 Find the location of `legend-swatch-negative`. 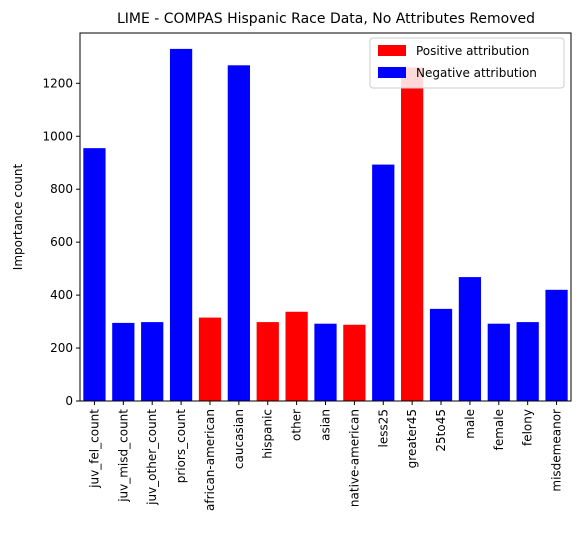

legend-swatch-negative is located at coordinates (392, 72).